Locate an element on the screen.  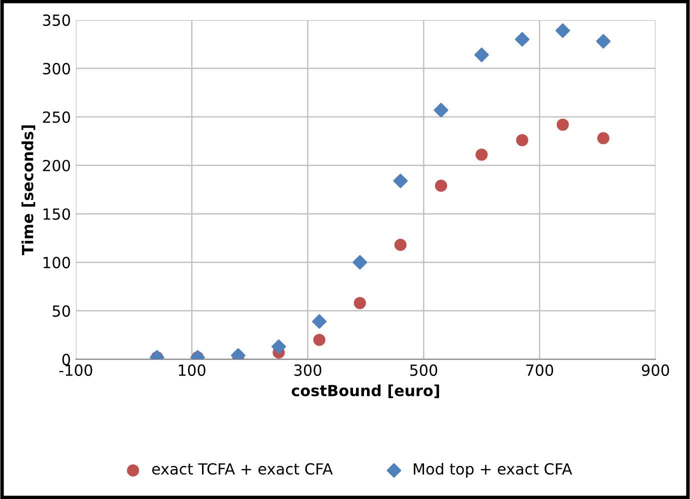
y-tick-label: 200 is located at coordinates (56, 166).